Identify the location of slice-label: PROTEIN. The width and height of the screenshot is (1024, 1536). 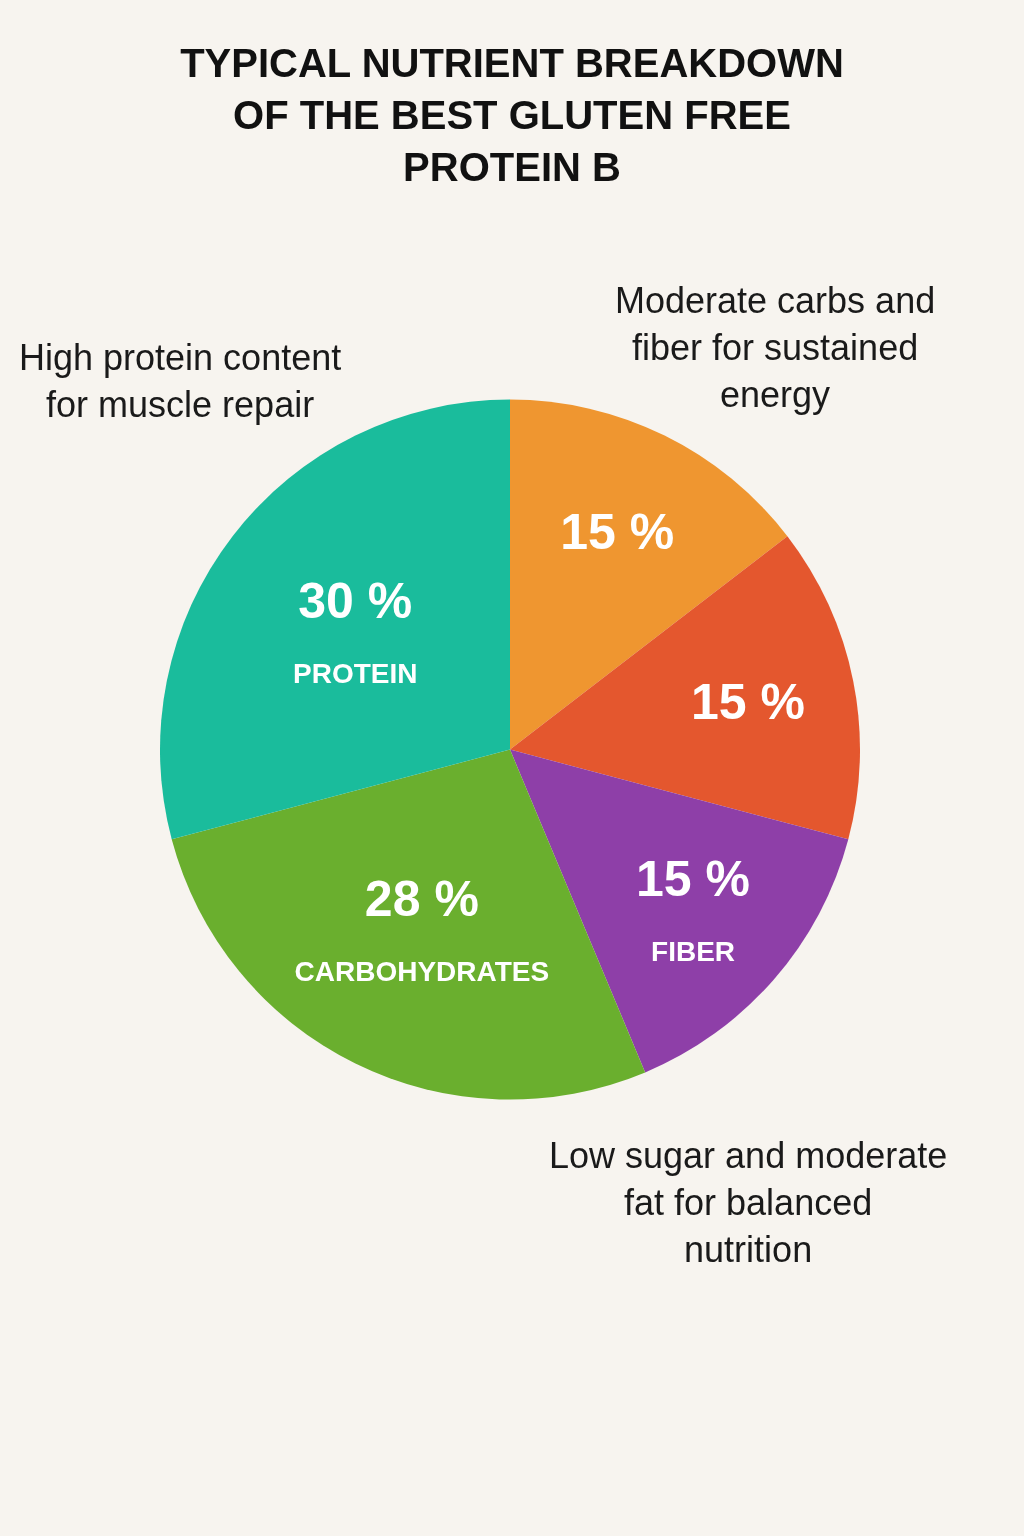
(355, 673).